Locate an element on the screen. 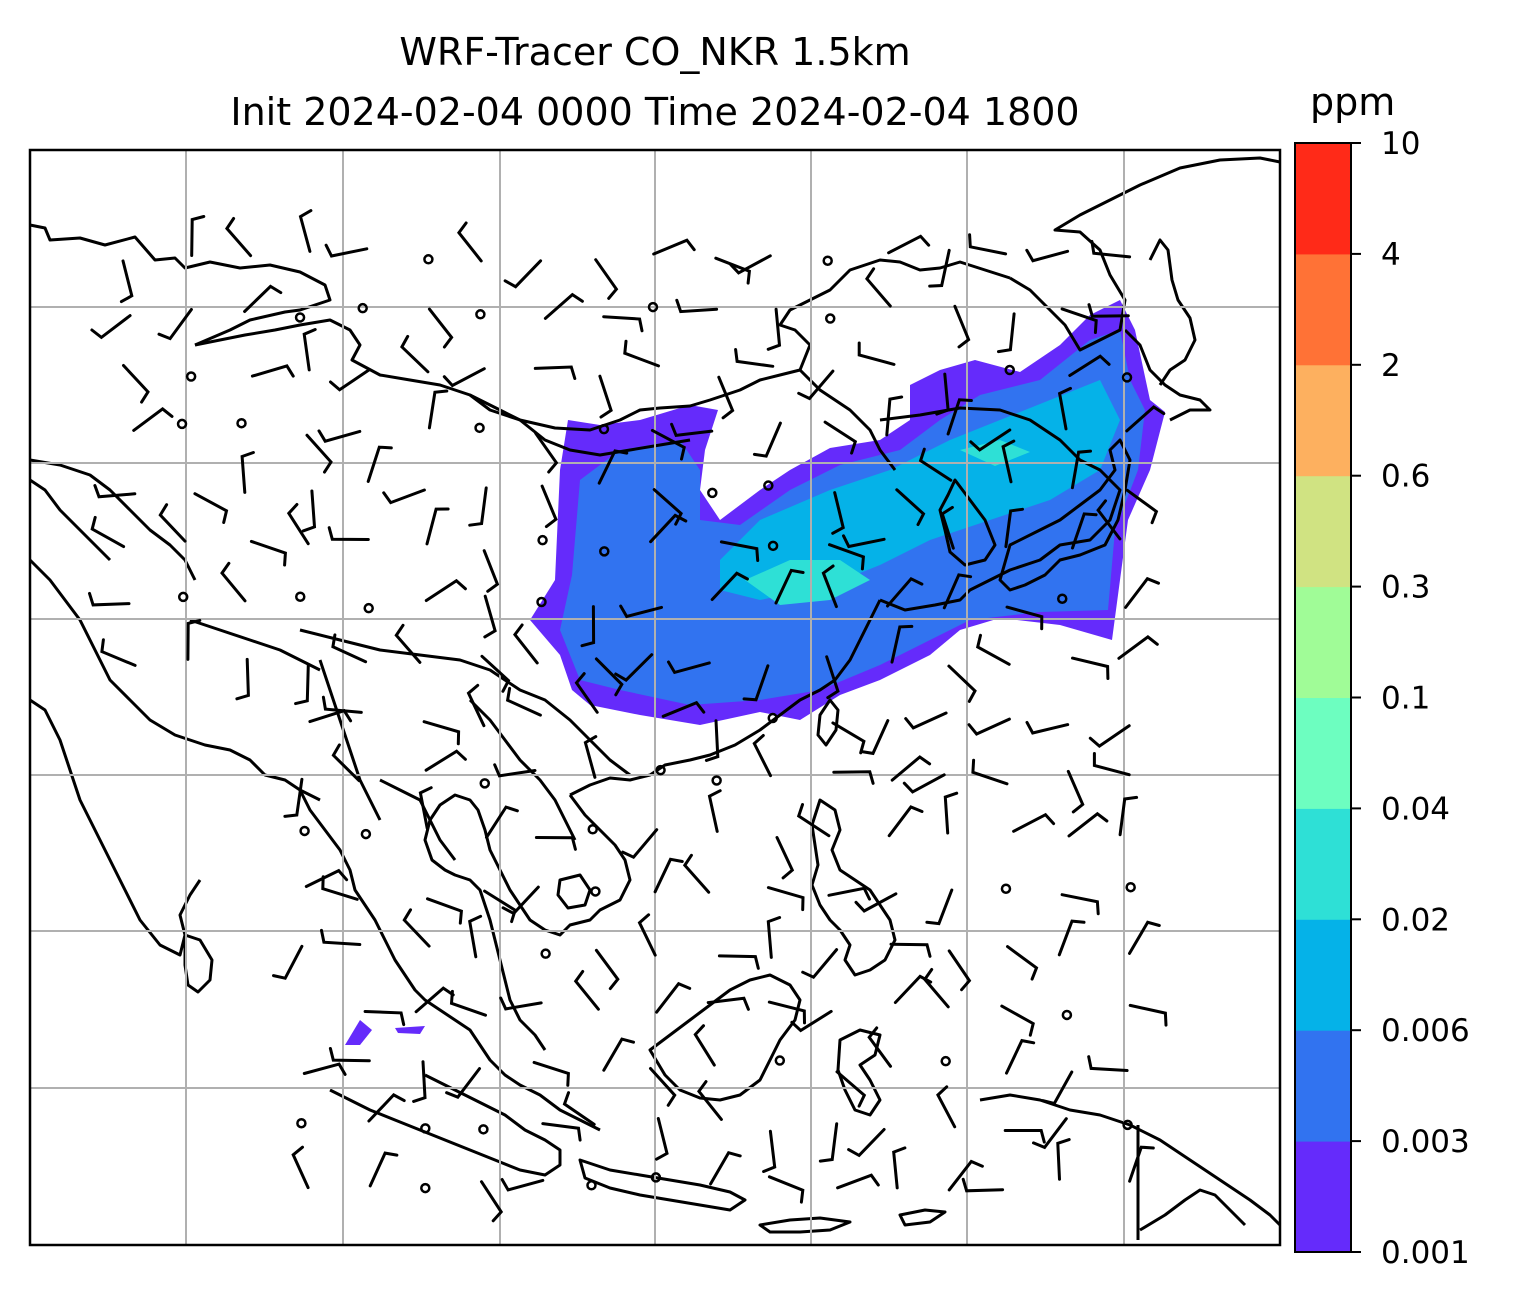 This screenshot has width=1528, height=1306. border-kazakh-russia is located at coordinates (602, 345).